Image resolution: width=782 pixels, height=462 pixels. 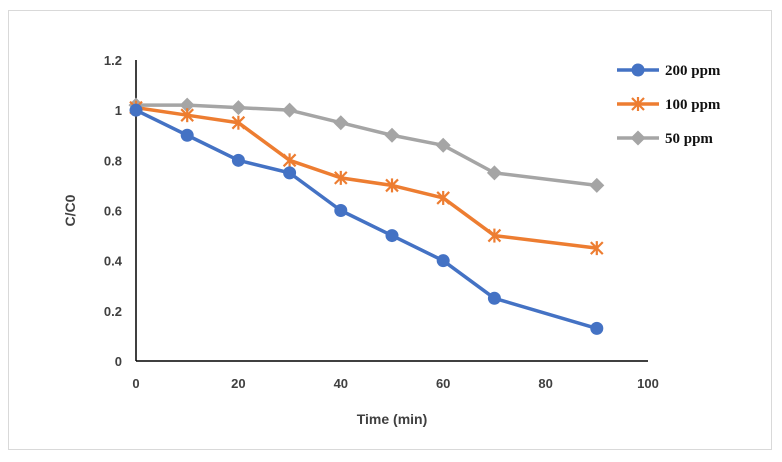 I want to click on x-tick-label: 100, so click(x=648, y=383).